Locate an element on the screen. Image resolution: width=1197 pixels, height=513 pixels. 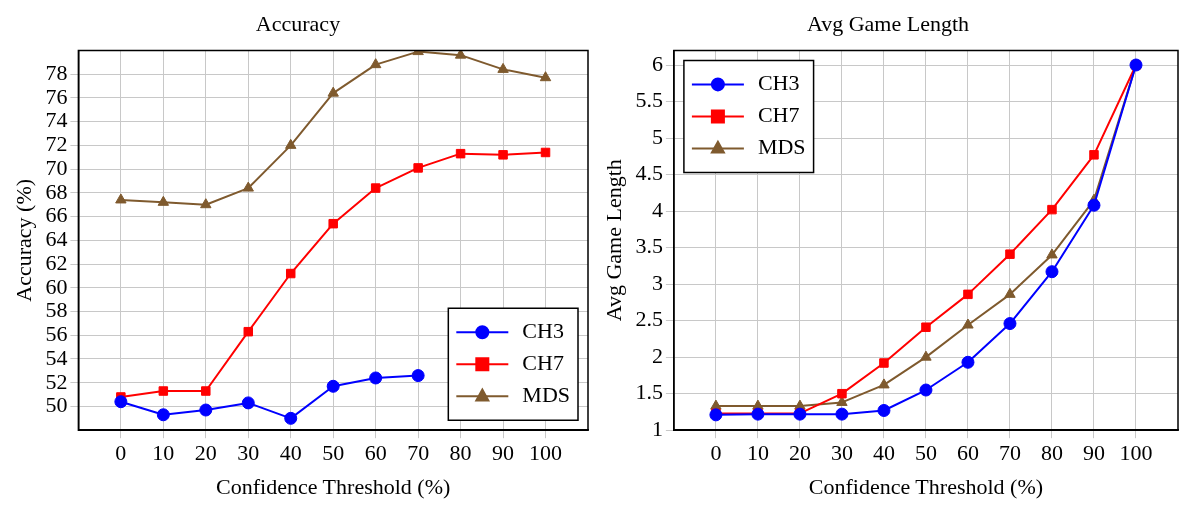
y-tick-label: 4.5 is located at coordinates (649, 173).